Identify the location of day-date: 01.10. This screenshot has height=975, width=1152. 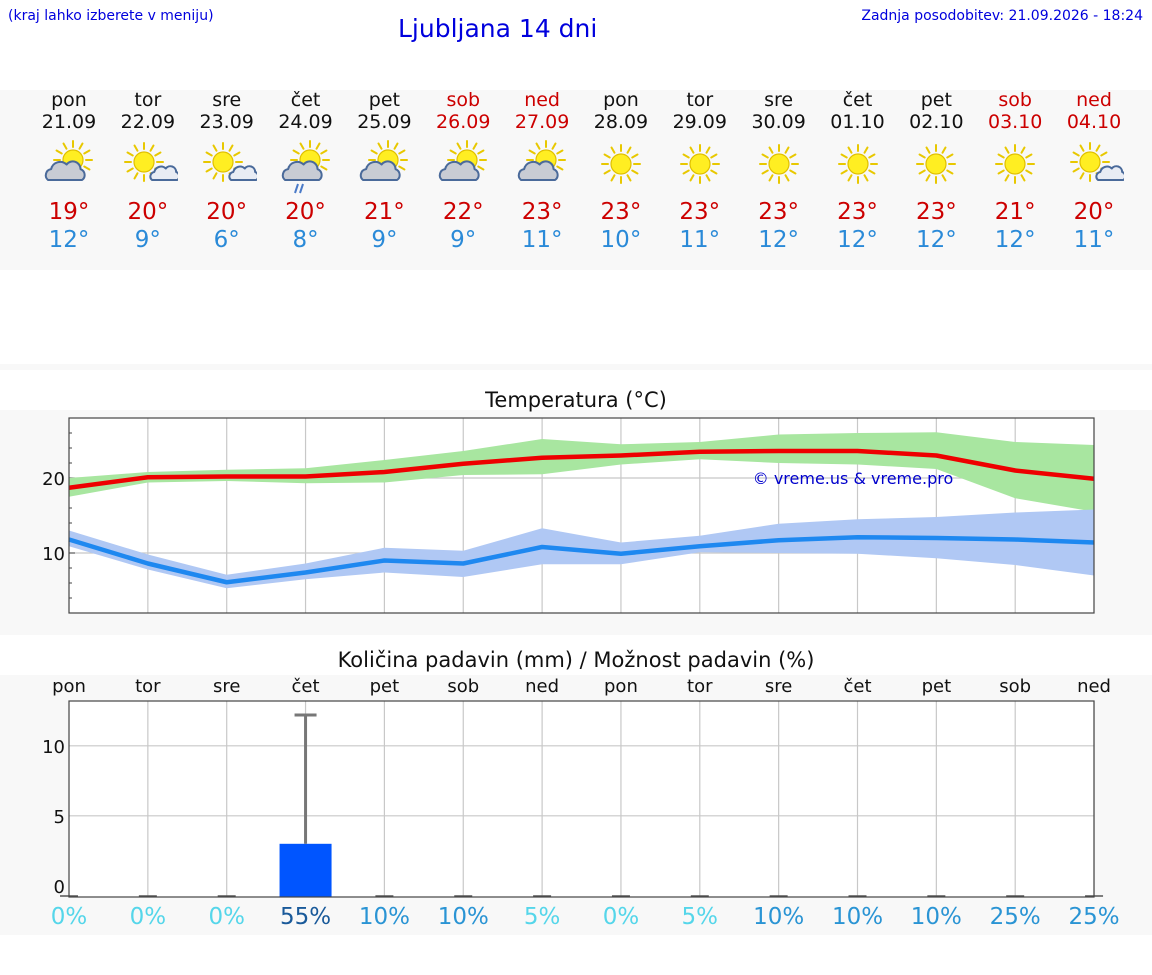
(857, 122).